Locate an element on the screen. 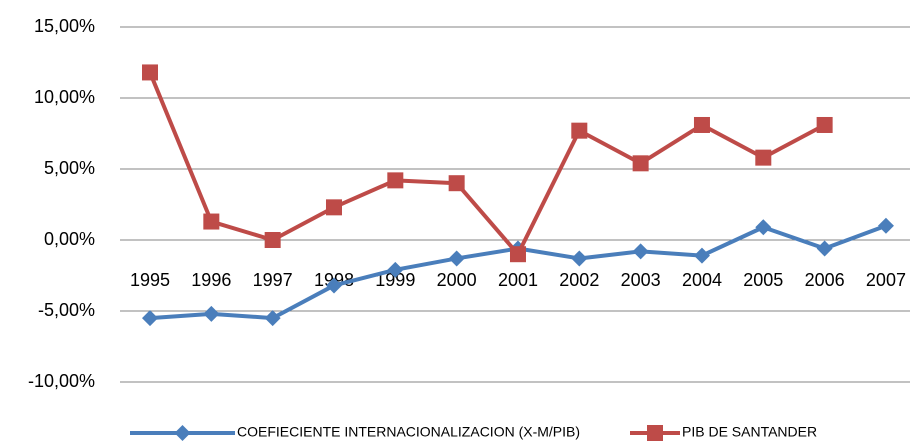  y-tick-label: 10,00% is located at coordinates (64, 97).